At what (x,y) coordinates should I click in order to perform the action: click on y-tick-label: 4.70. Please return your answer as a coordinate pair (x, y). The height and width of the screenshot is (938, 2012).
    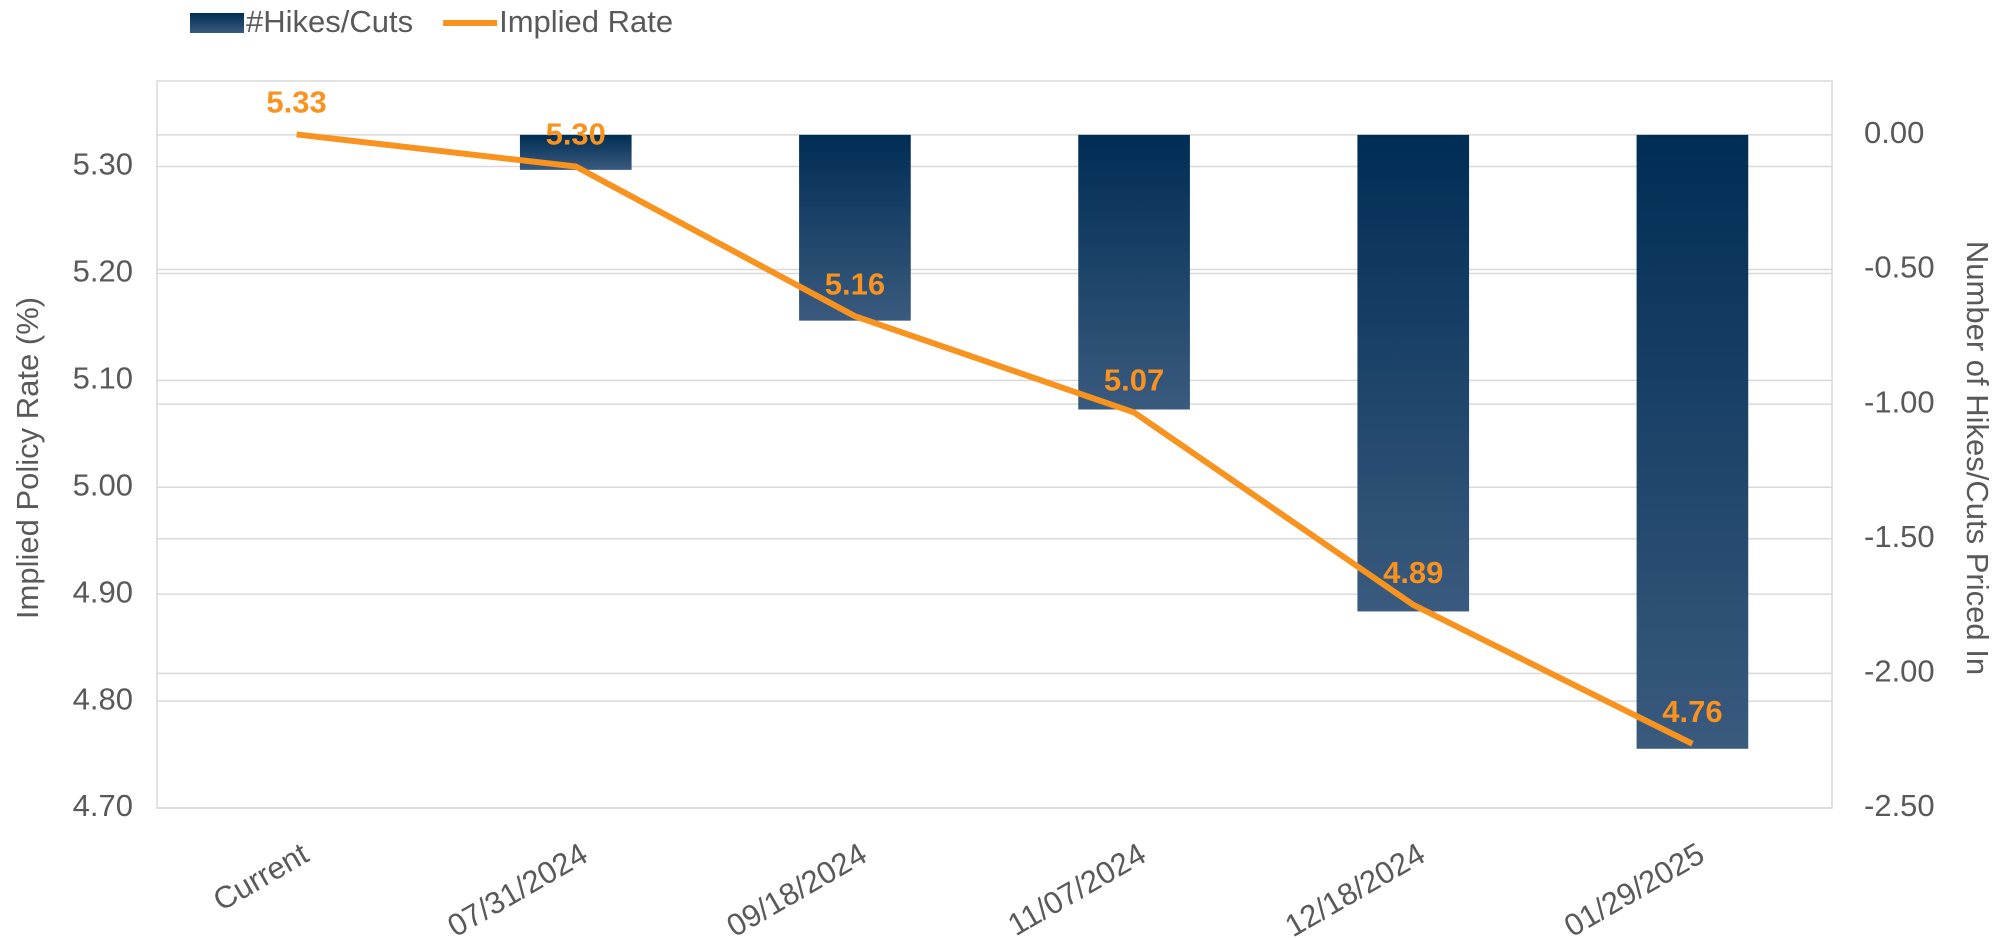
    Looking at the image, I should click on (103, 805).